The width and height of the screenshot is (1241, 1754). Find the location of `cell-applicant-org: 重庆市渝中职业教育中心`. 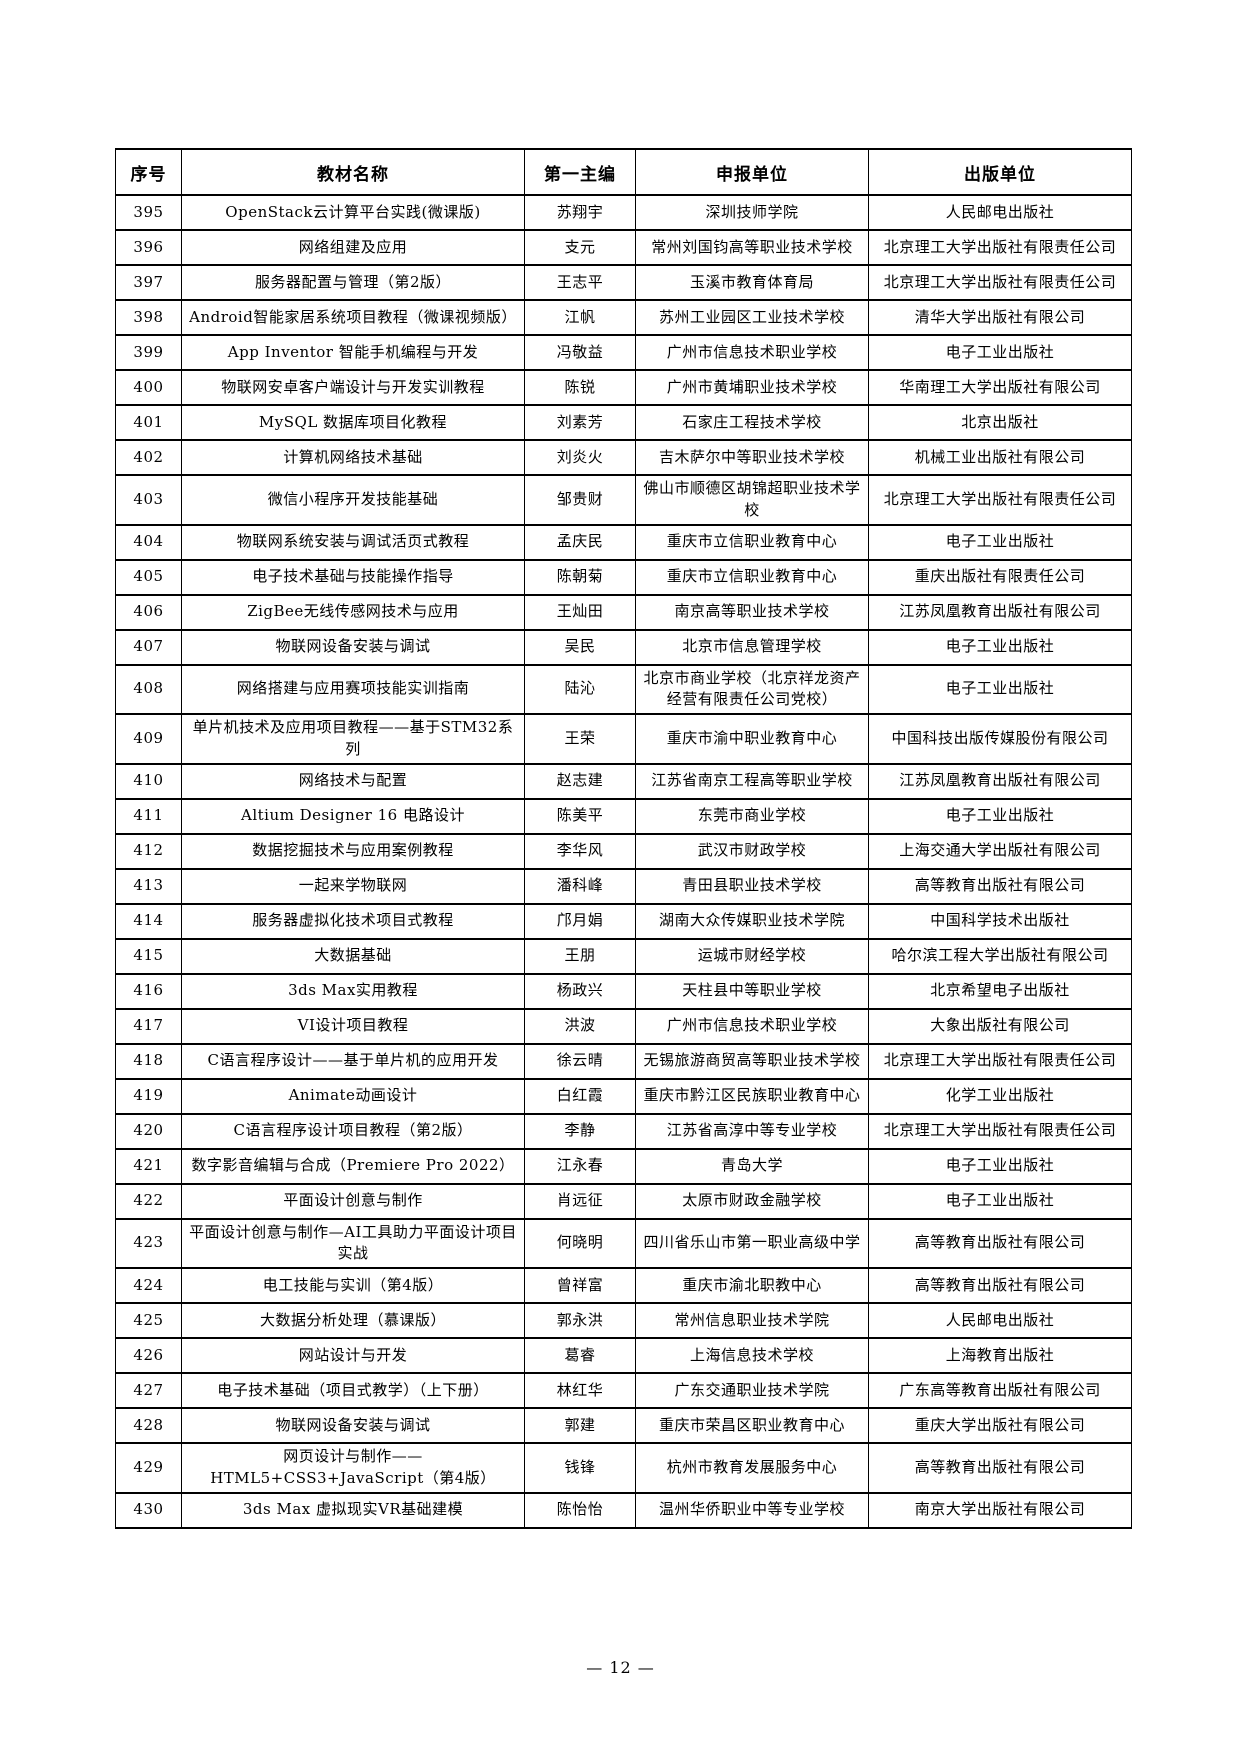

cell-applicant-org: 重庆市渝中职业教育中心 is located at coordinates (752, 739).